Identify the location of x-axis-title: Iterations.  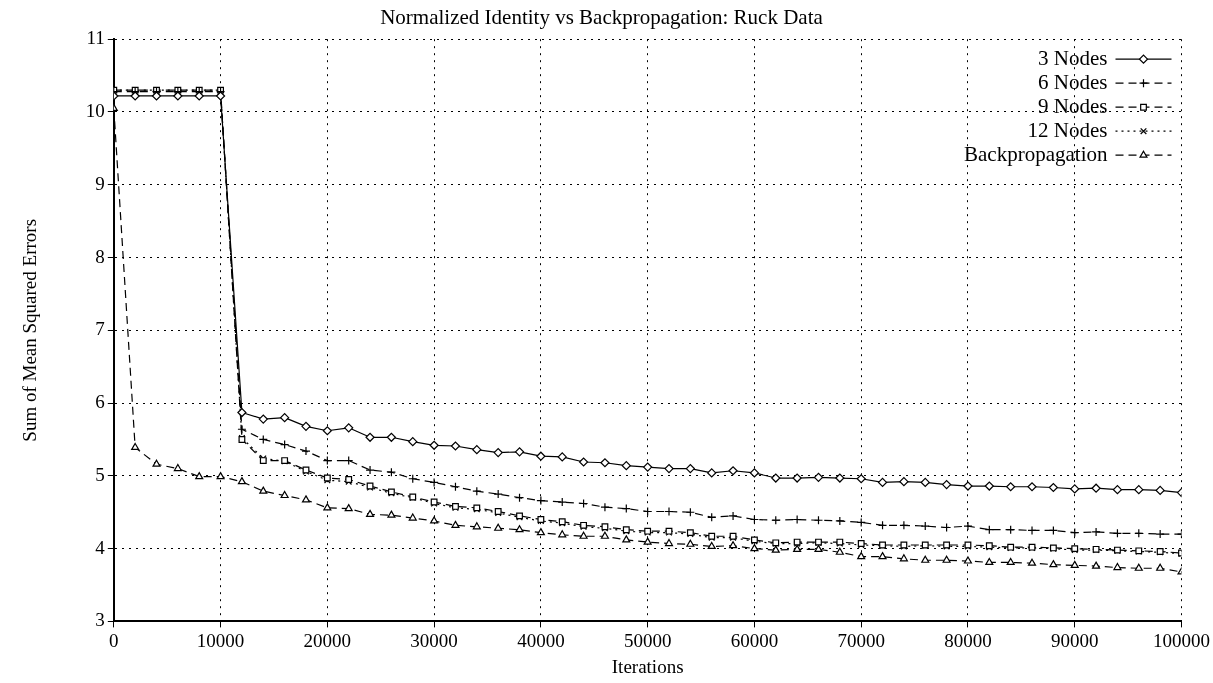
(647, 666).